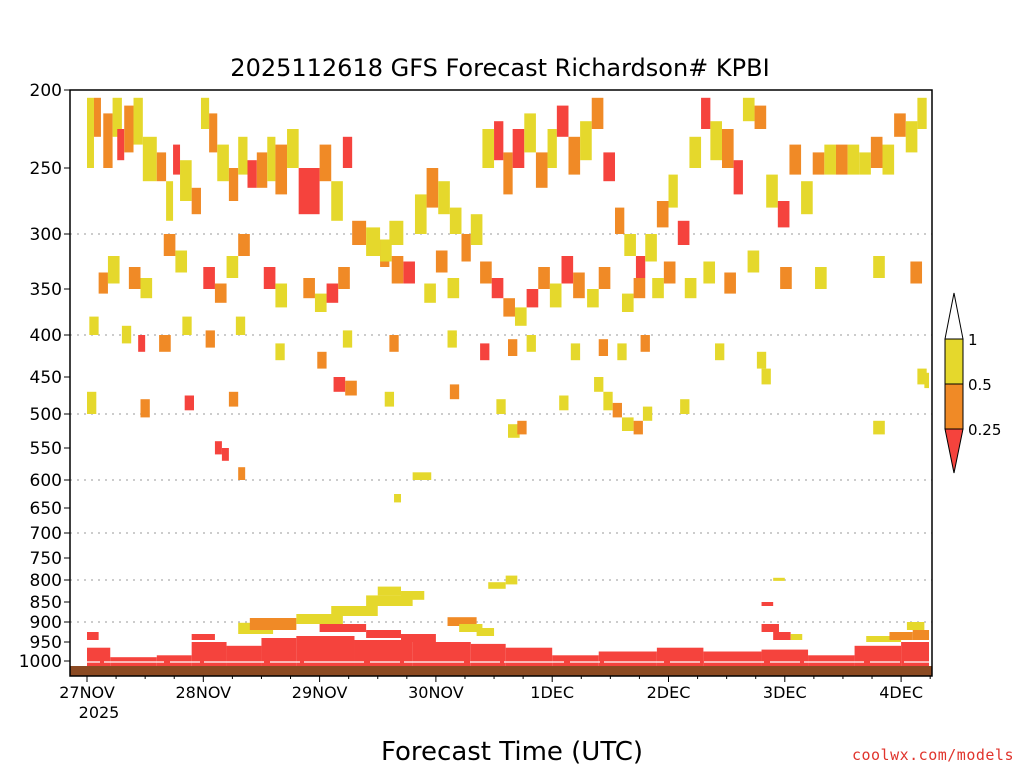  What do you see at coordinates (932, 755) in the screenshot?
I see `credit-link: coolwx.com/models` at bounding box center [932, 755].